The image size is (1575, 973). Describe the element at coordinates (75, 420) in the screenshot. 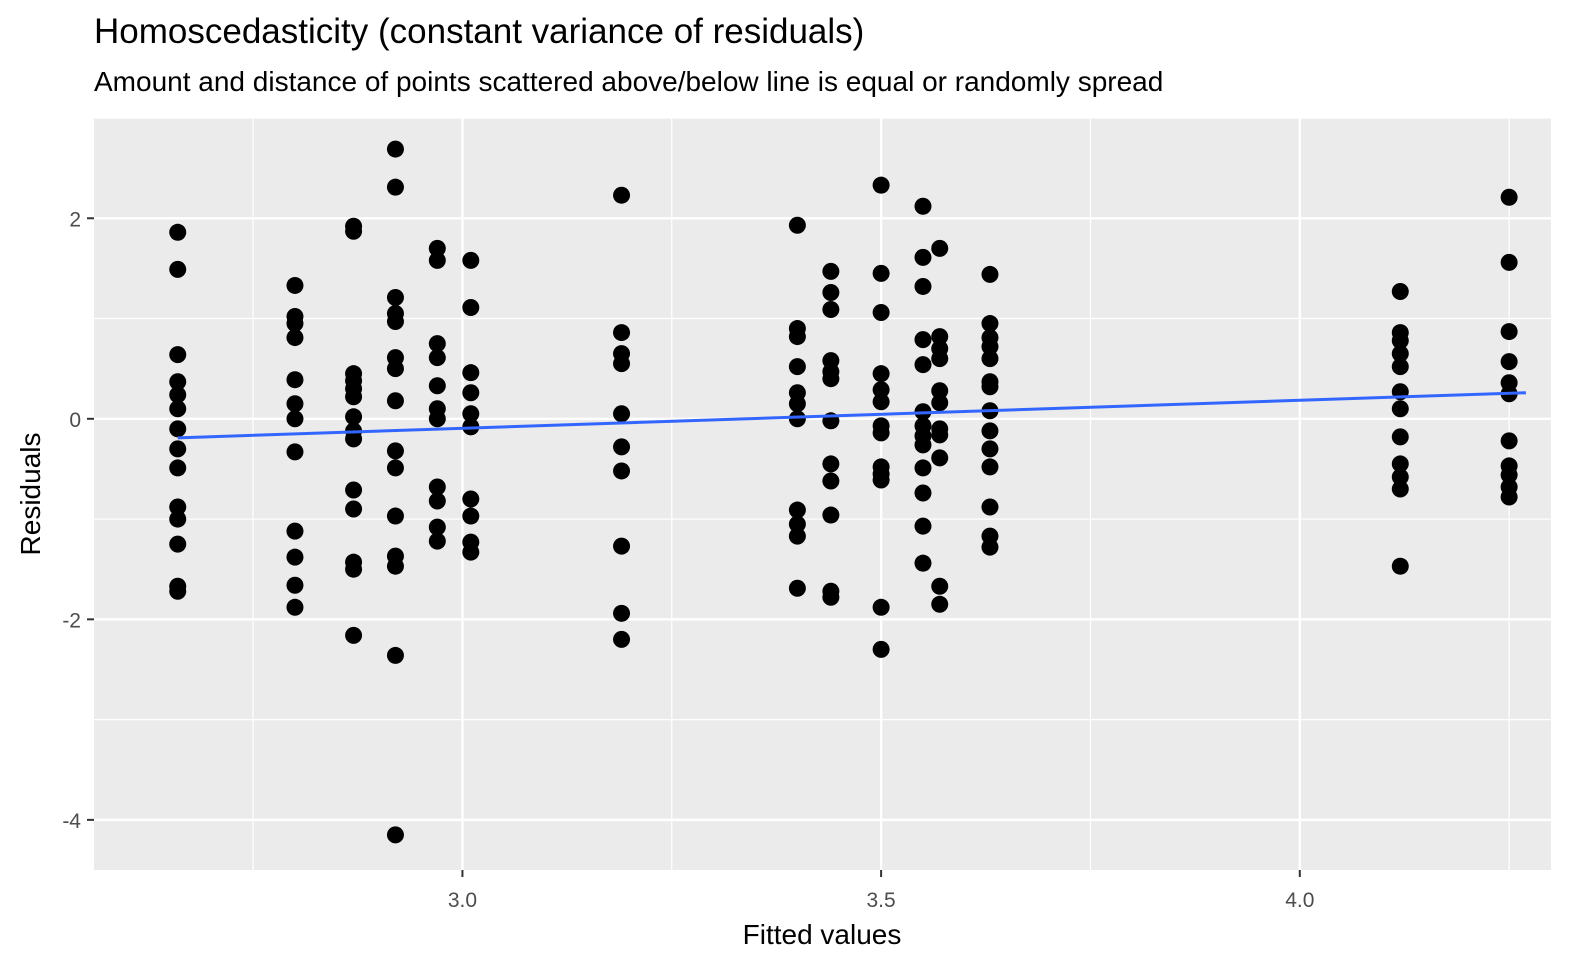

I see `y-tick-label: 0` at that location.